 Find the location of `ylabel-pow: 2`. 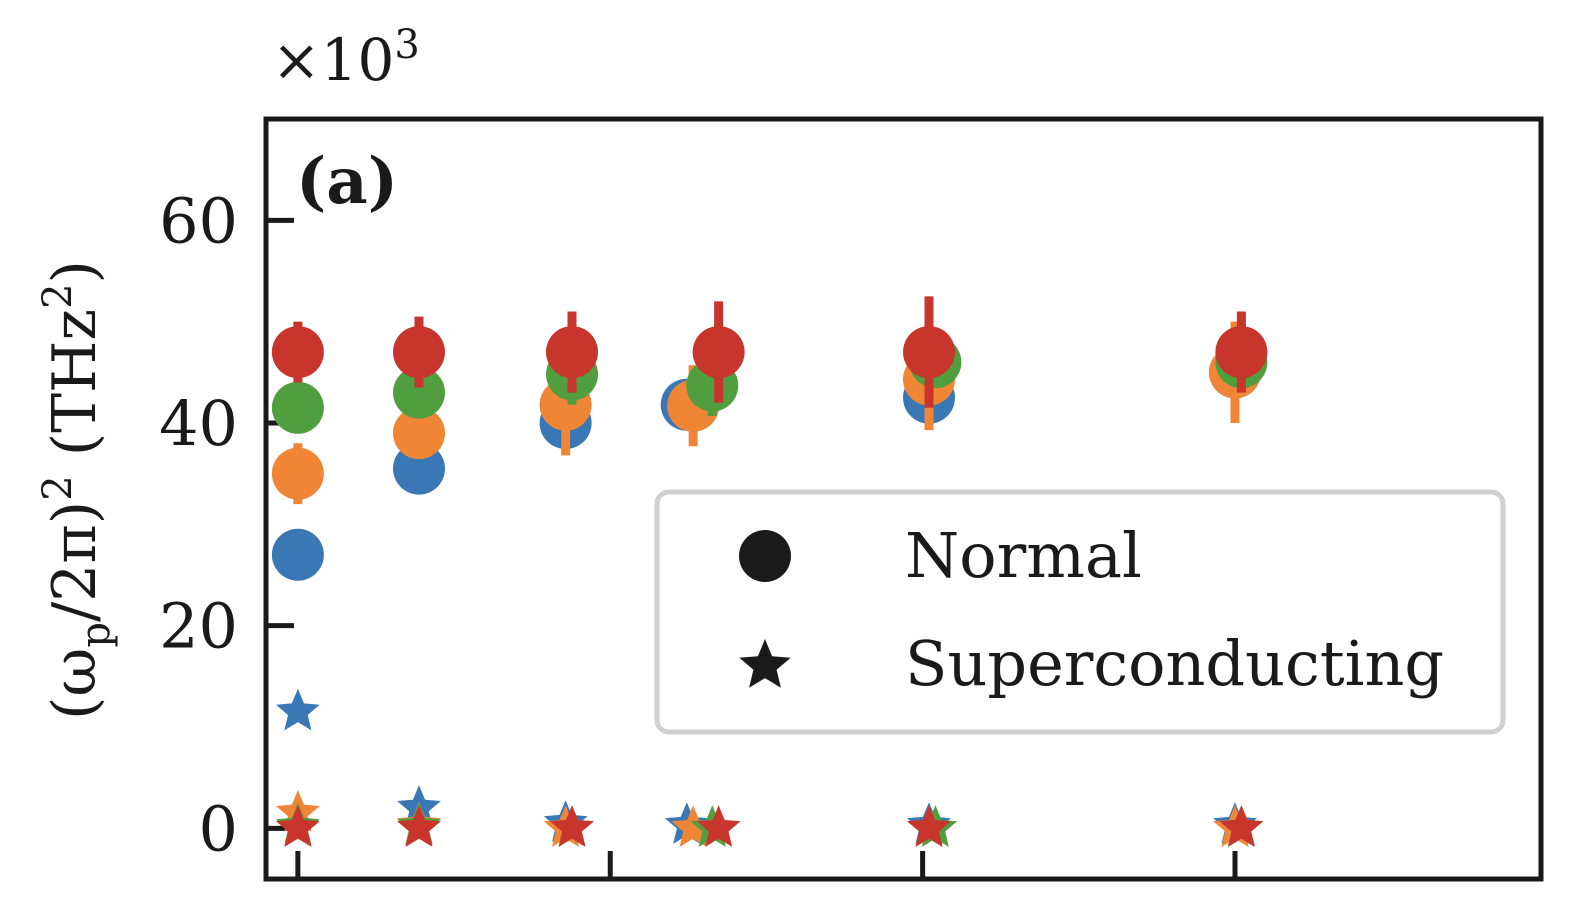

ylabel-pow: 2 is located at coordinates (58, 487).